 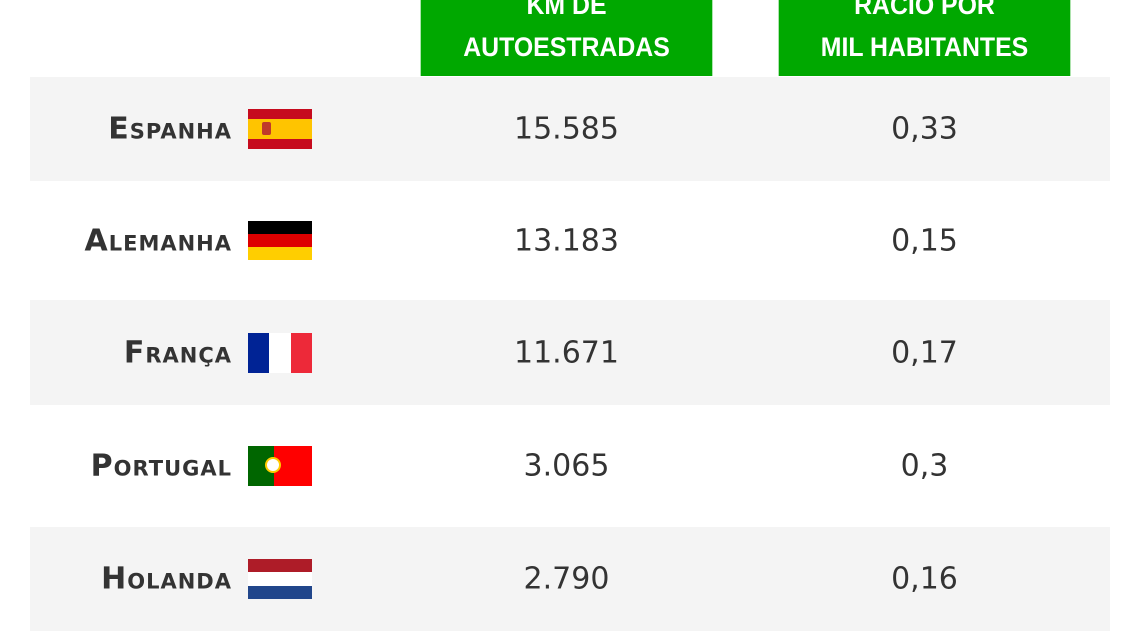 What do you see at coordinates (566, 352) in the screenshot?
I see `km-value: 11.671` at bounding box center [566, 352].